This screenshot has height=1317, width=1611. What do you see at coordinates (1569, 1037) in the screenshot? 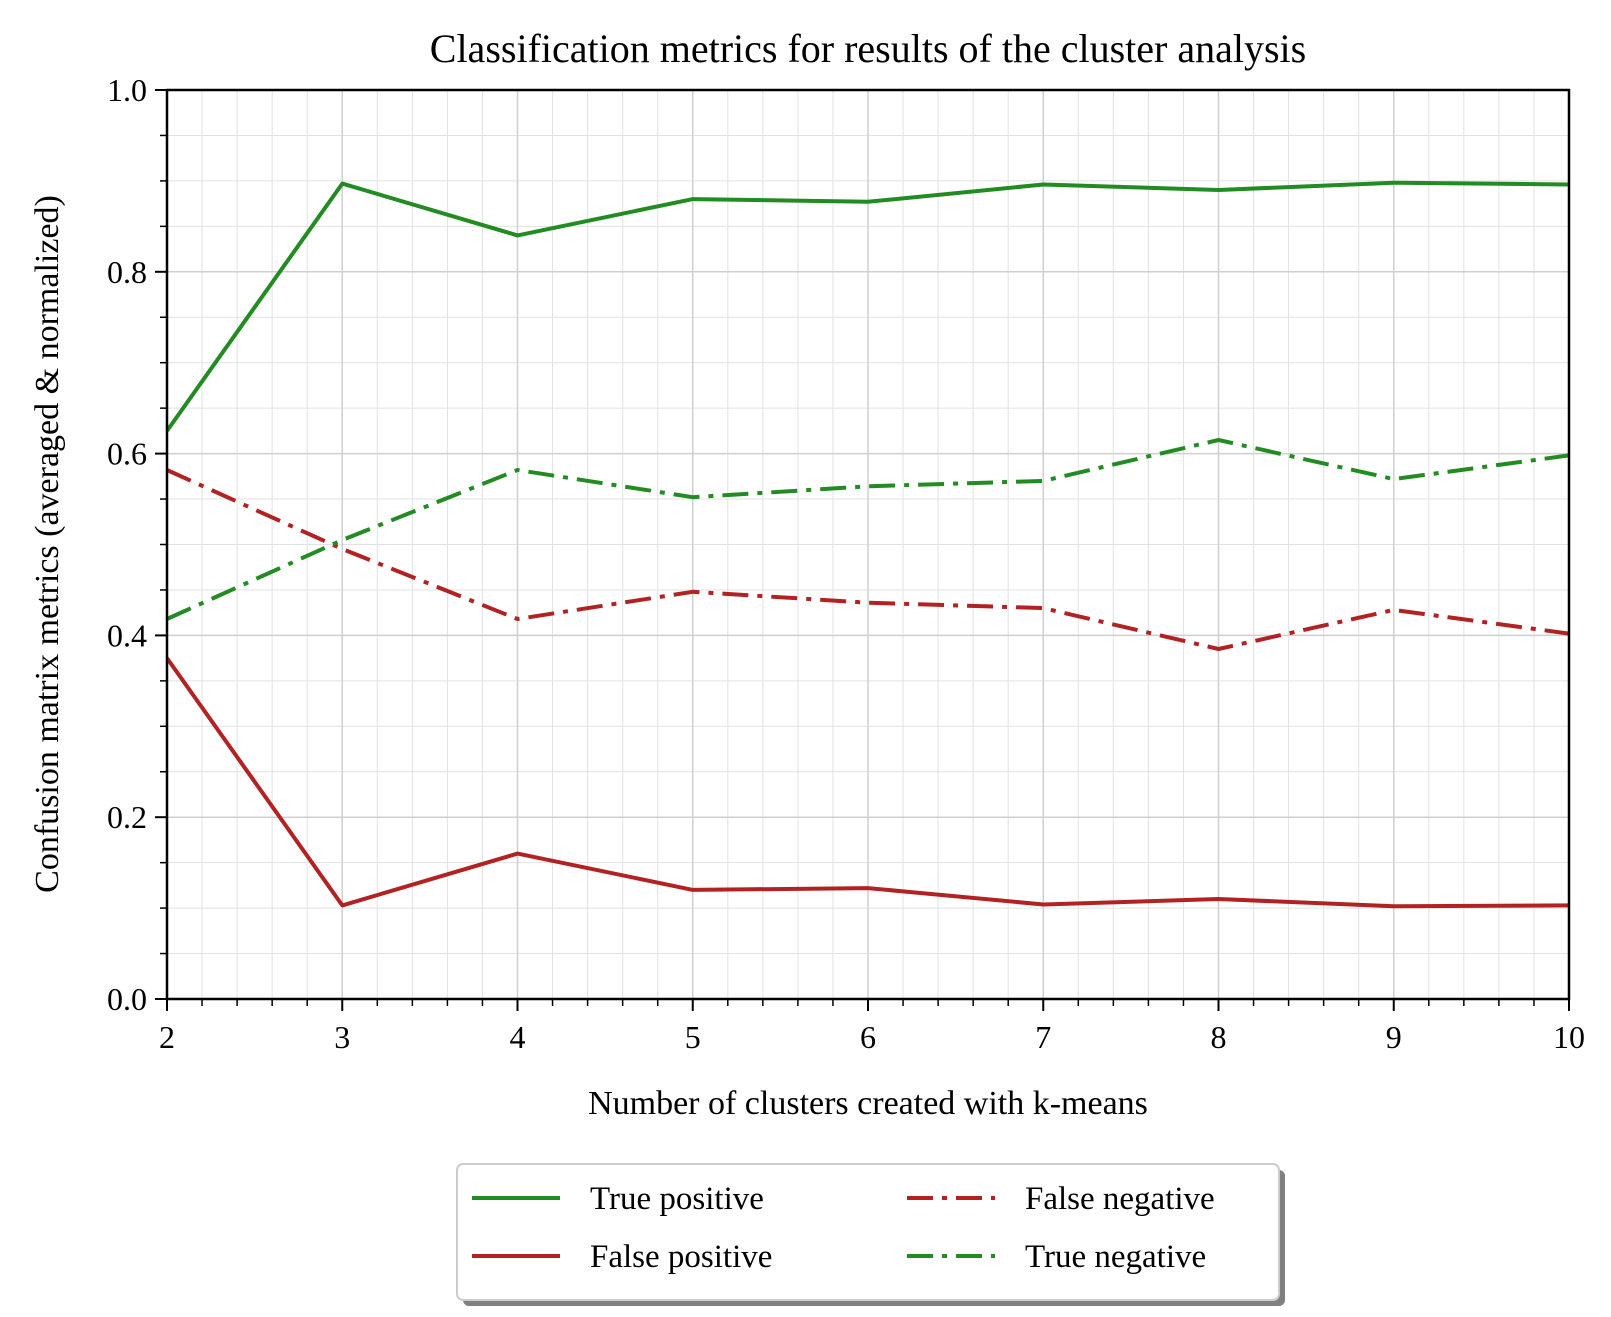
I see `x-tick-label: 10` at bounding box center [1569, 1037].